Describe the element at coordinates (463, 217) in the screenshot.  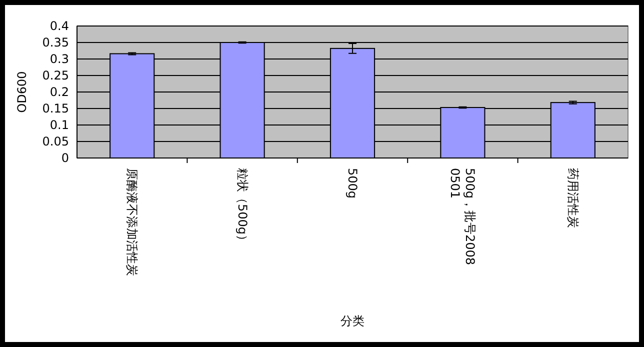
I see `x-tick-label: 500g，批号20080501` at that location.